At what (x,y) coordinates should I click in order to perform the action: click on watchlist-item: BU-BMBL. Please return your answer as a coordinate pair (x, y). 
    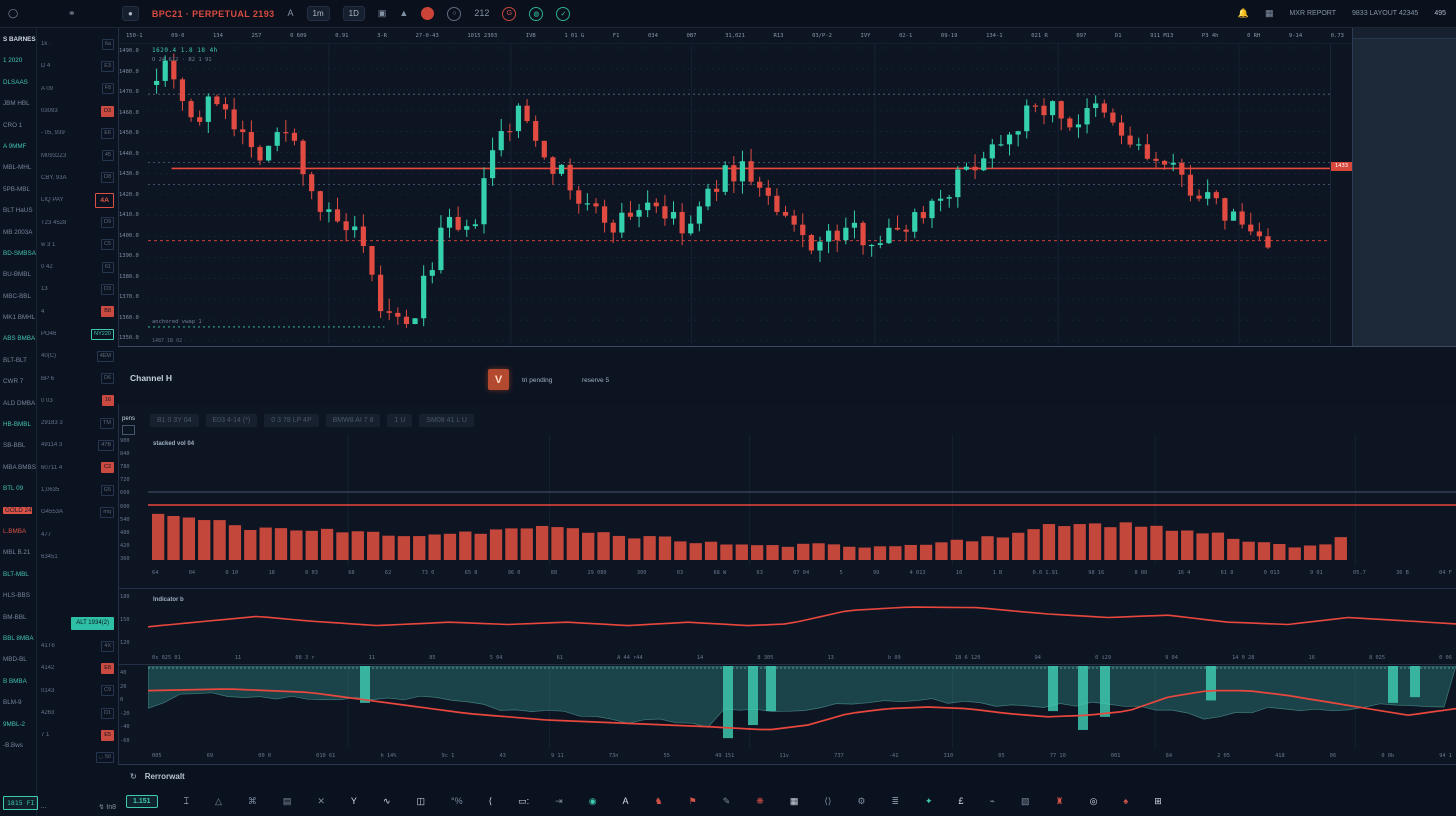
    Looking at the image, I should click on (17, 275).